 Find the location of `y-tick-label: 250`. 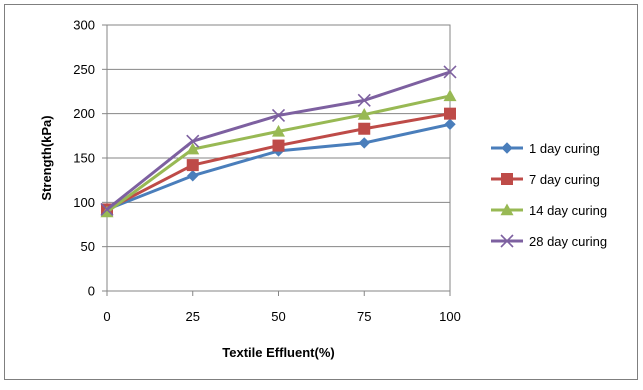

y-tick-label: 250 is located at coordinates (84, 69).